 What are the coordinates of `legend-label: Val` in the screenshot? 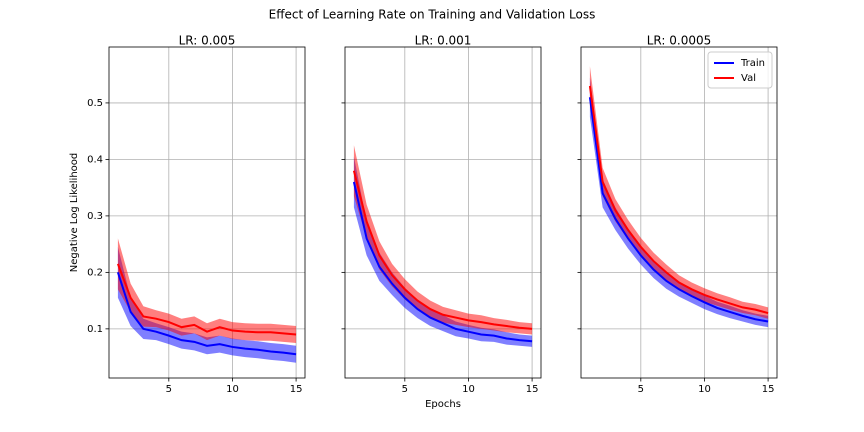 It's located at (748, 78).